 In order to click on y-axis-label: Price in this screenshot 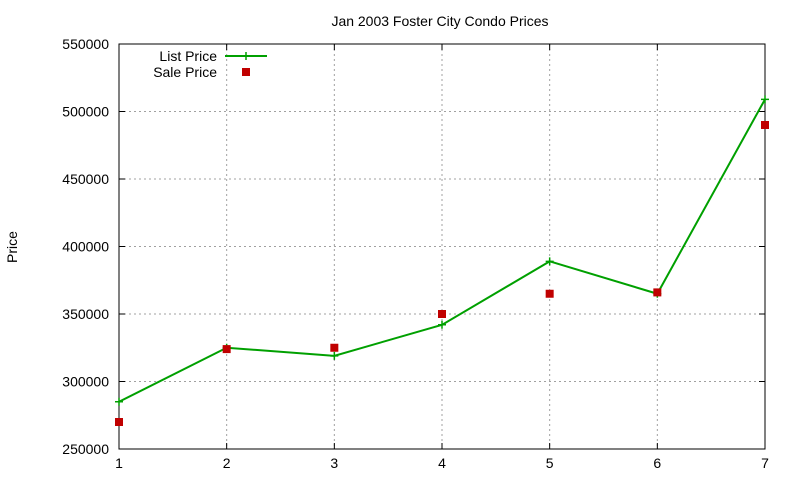, I will do `click(12, 247)`.